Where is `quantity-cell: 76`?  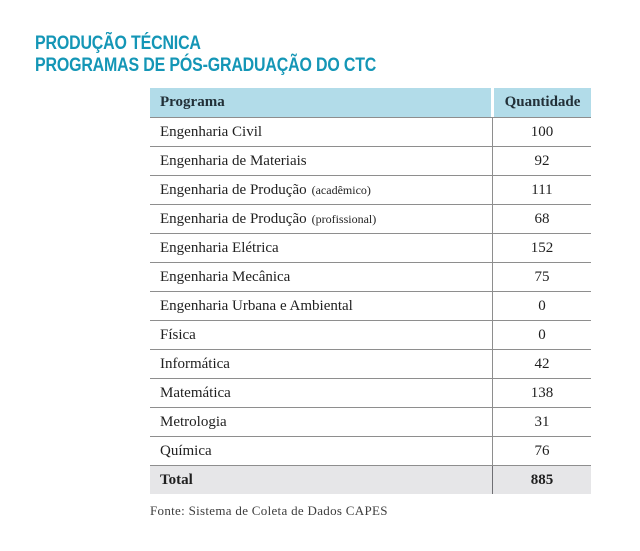
quantity-cell: 76 is located at coordinates (541, 451).